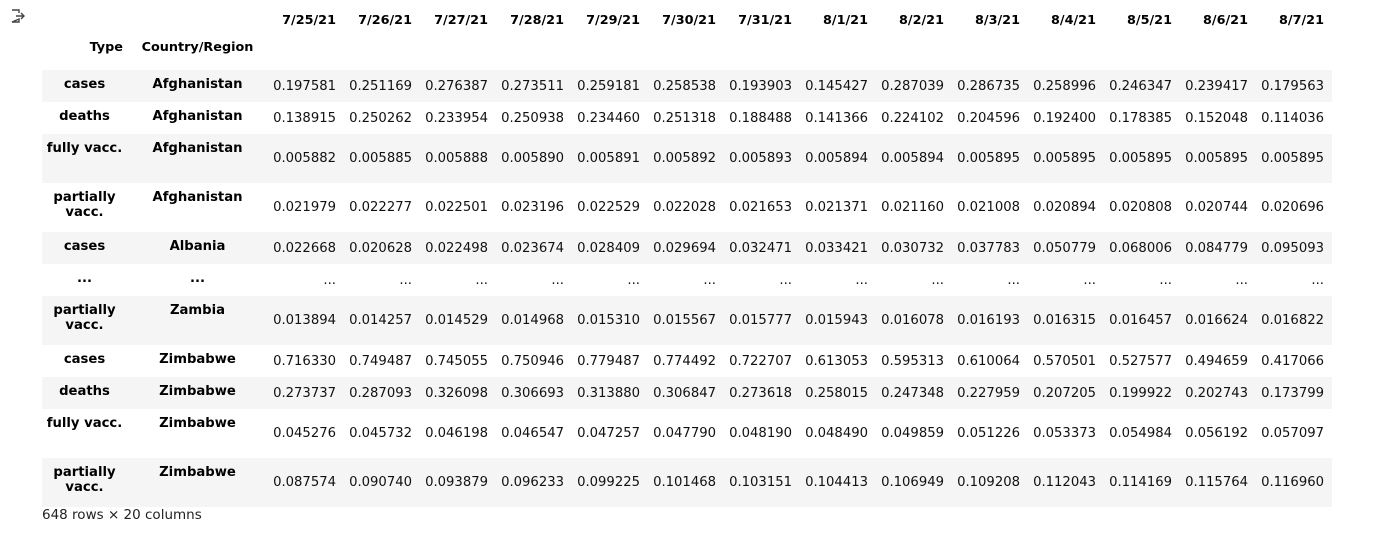 The image size is (1387, 542). I want to click on table-cell: 0.005885, so click(380, 158).